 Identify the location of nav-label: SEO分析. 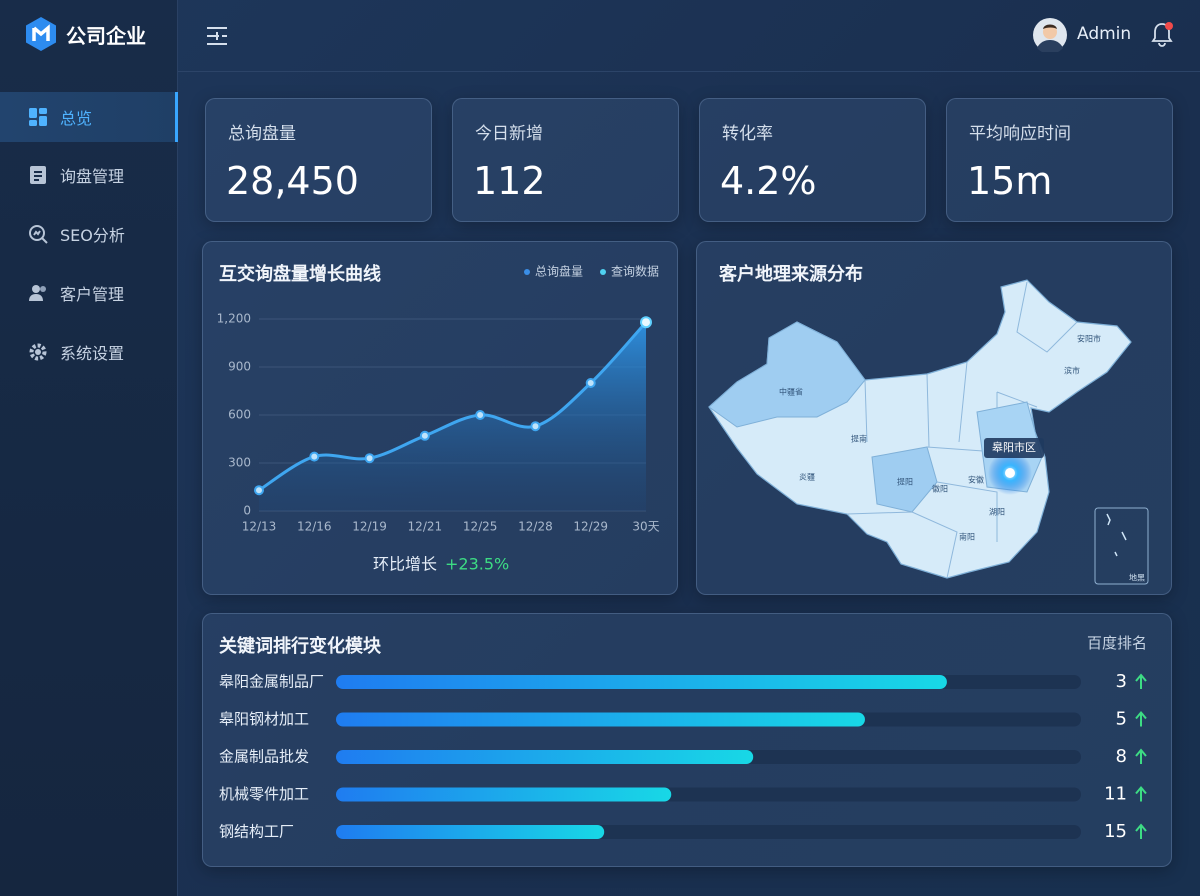
(92, 235).